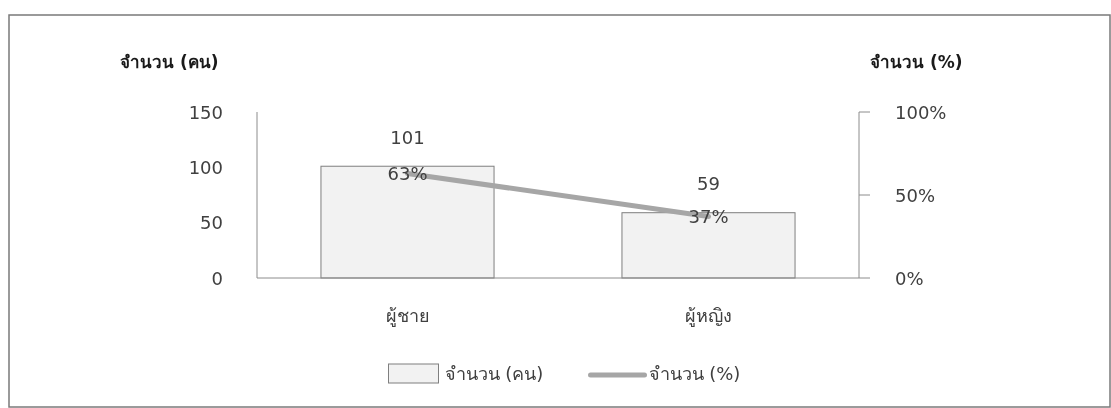 The width and height of the screenshot is (1111, 408). What do you see at coordinates (708, 315) in the screenshot?
I see `x-tick-label: ผู้หญิง` at bounding box center [708, 315].